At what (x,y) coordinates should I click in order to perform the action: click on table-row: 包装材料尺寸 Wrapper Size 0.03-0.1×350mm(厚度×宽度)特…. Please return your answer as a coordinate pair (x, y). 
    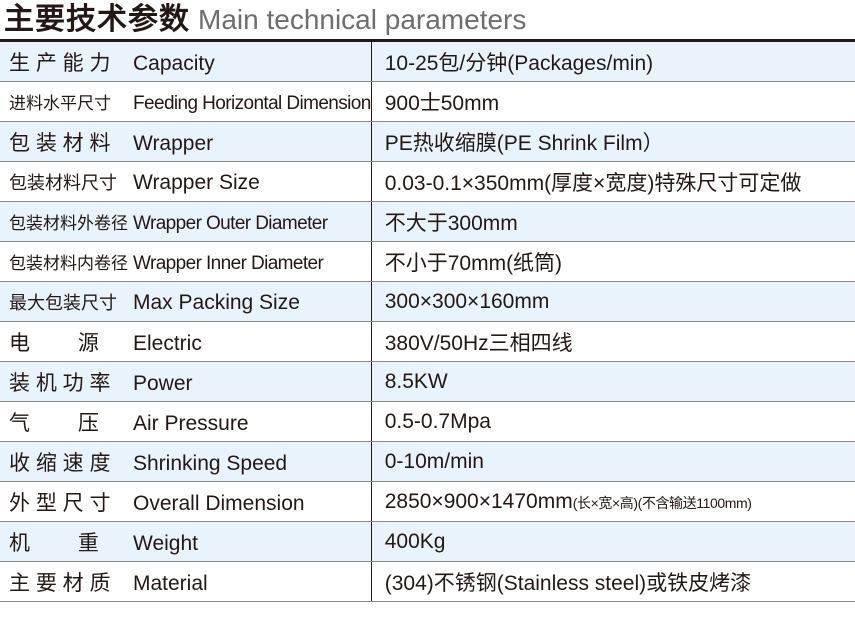
    Looking at the image, I should click on (427, 181).